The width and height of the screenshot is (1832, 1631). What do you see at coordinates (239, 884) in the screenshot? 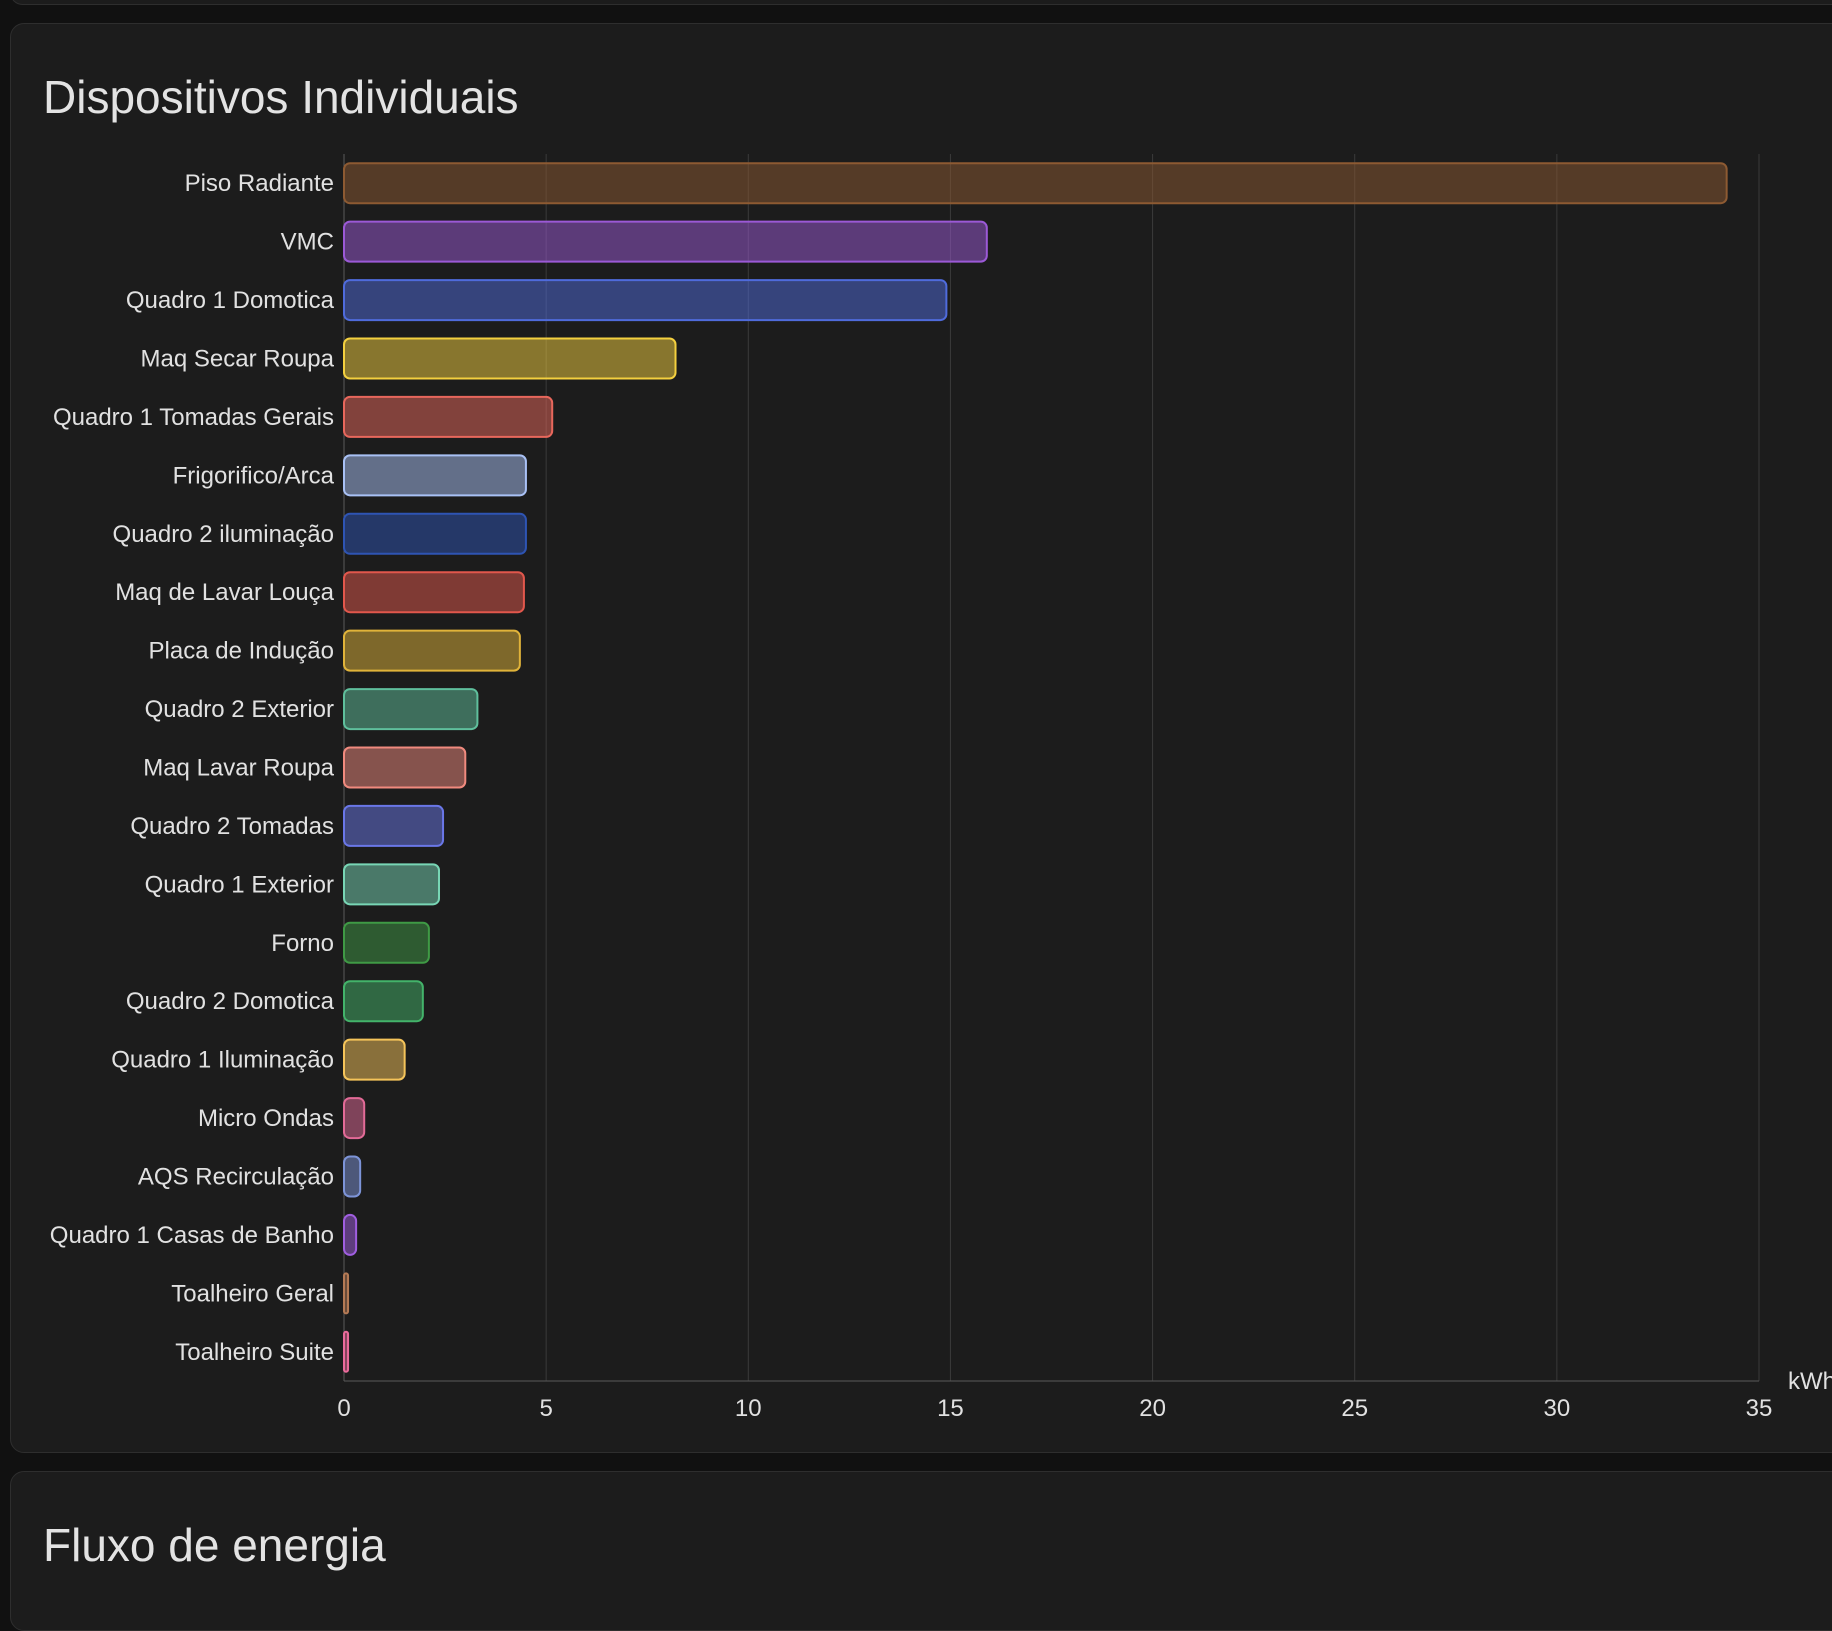
I see `category-label: Quadro 1 Exterior` at bounding box center [239, 884].